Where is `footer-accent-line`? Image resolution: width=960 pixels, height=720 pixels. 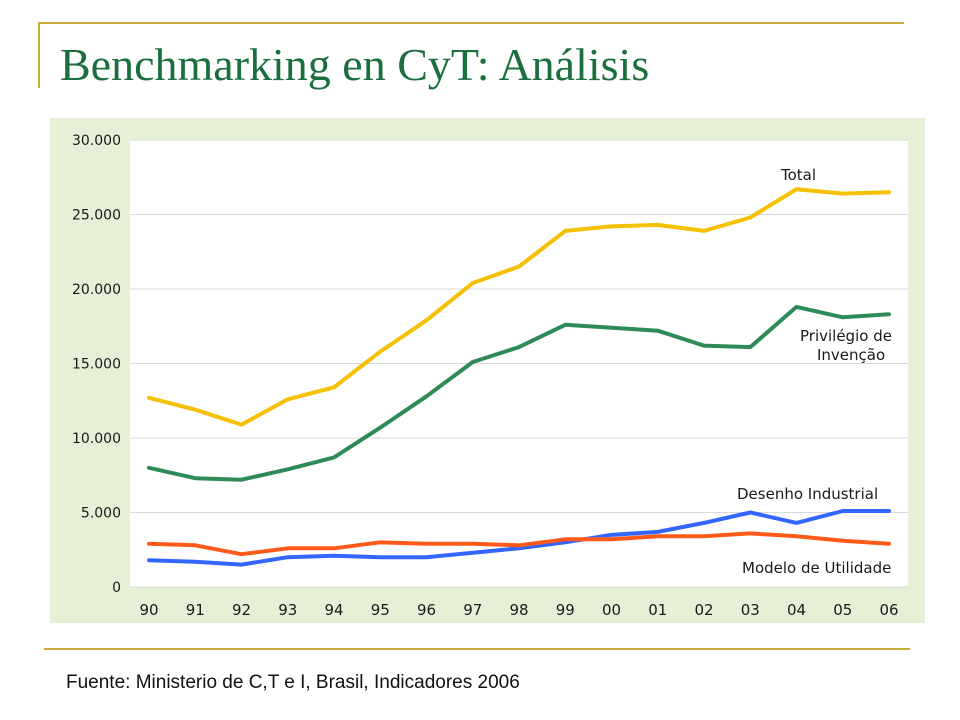
footer-accent-line is located at coordinates (477, 649).